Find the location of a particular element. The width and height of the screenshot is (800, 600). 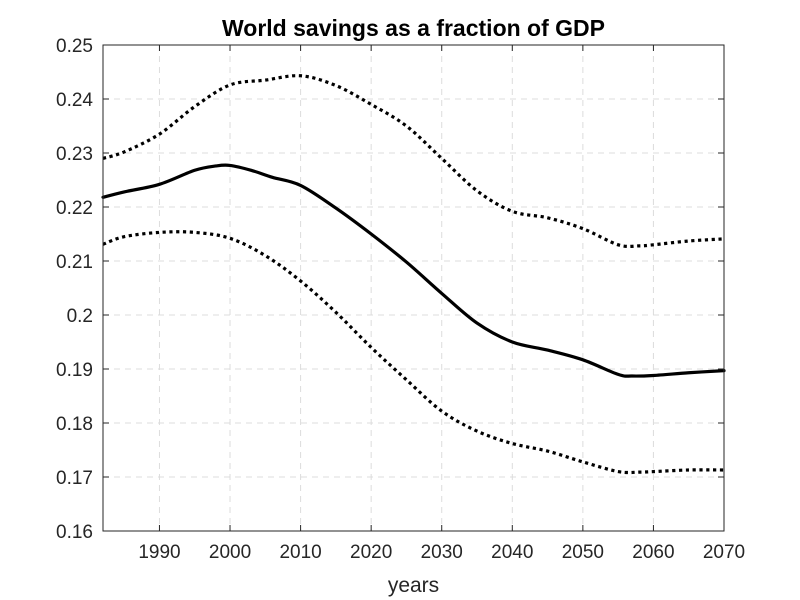

x-axis-label: years is located at coordinates (413, 585).